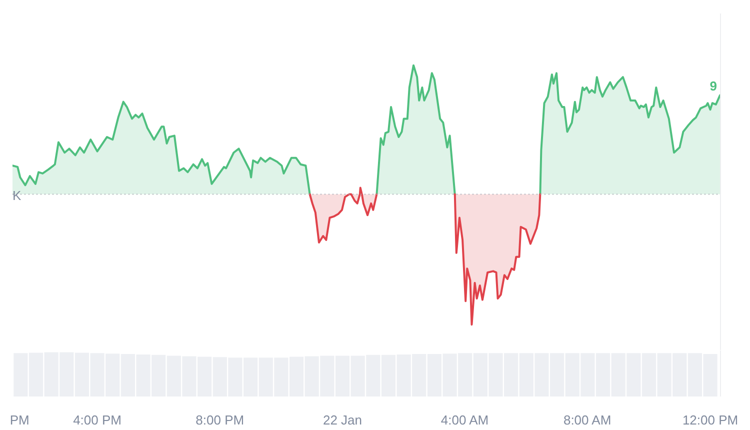 This screenshot has width=750, height=430. I want to click on x-tick-label: 4:00 PM, so click(97, 420).